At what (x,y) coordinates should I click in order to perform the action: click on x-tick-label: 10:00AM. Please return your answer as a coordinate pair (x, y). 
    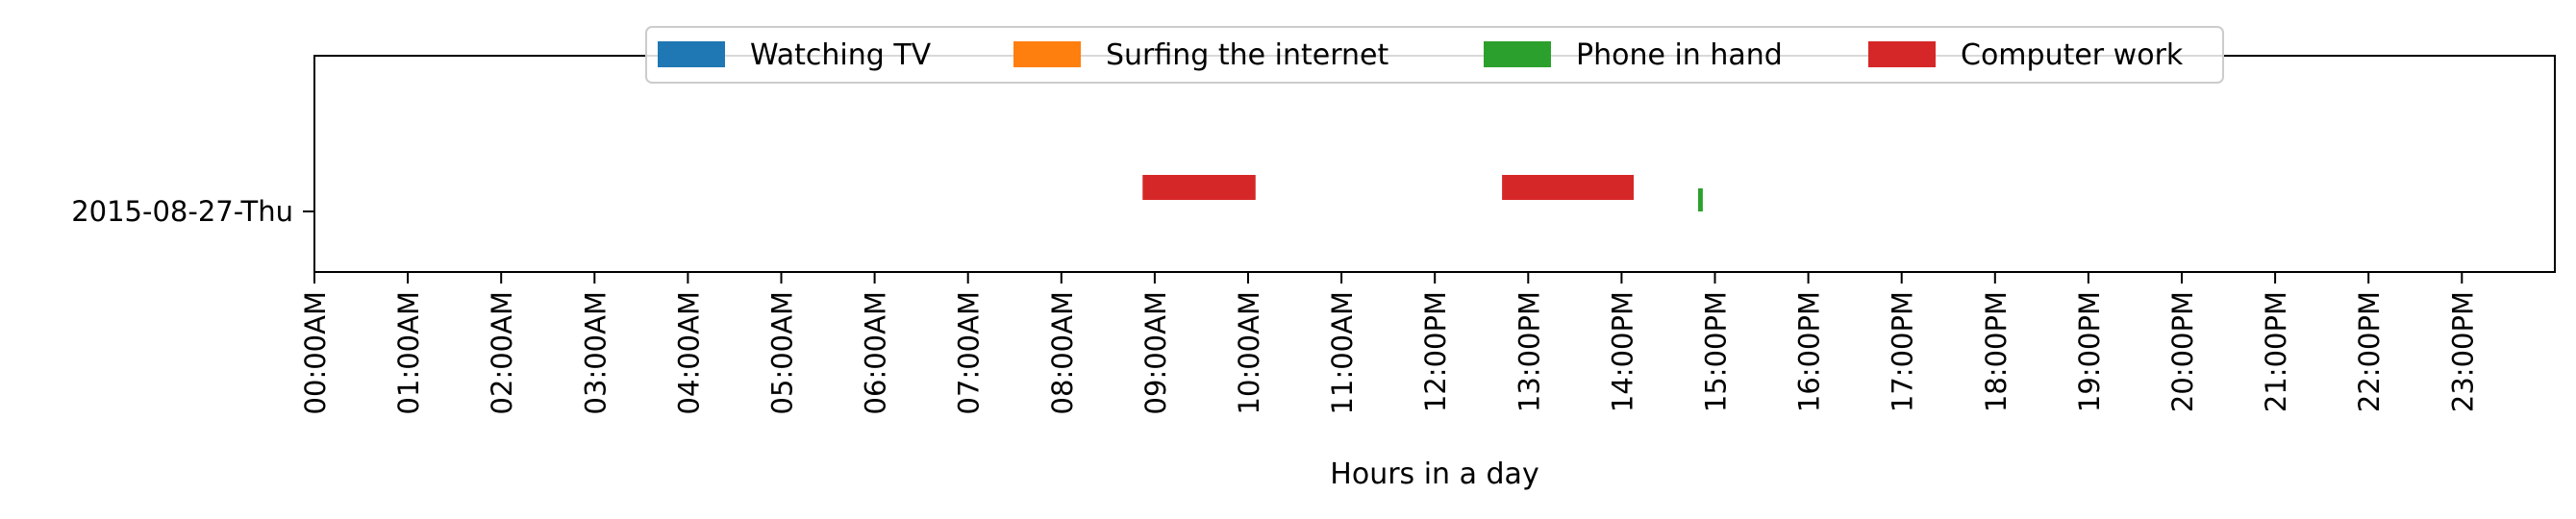
    Looking at the image, I should click on (1249, 352).